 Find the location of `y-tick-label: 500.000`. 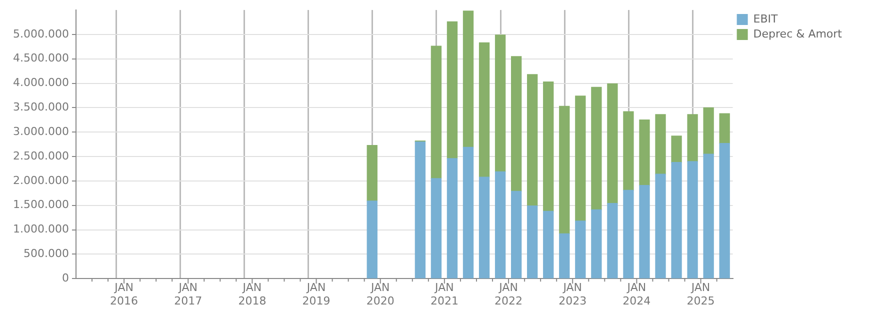

y-tick-label: 500.000 is located at coordinates (46, 253).